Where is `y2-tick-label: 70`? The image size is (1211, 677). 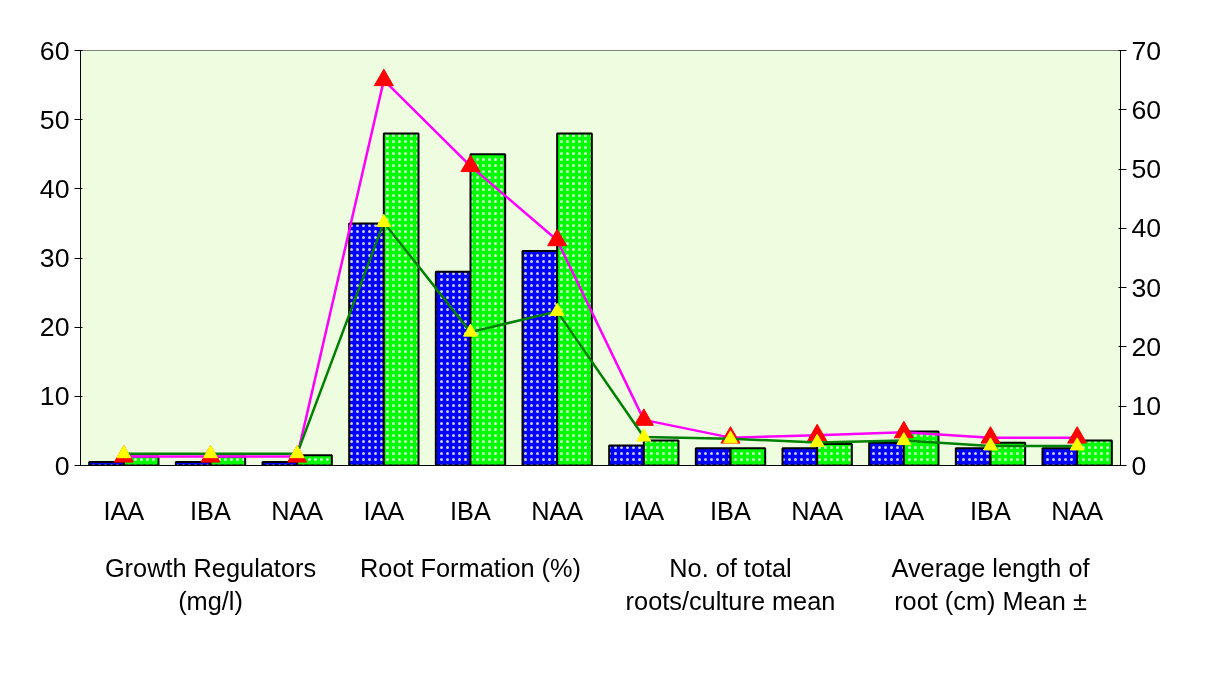
y2-tick-label: 70 is located at coordinates (1146, 50).